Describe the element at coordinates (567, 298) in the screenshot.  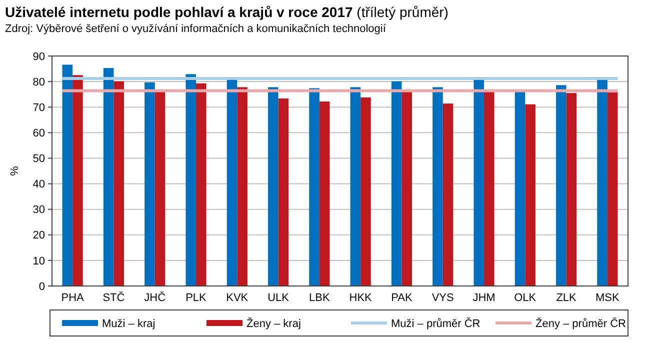
I see `x-tick-label: ZLK` at that location.